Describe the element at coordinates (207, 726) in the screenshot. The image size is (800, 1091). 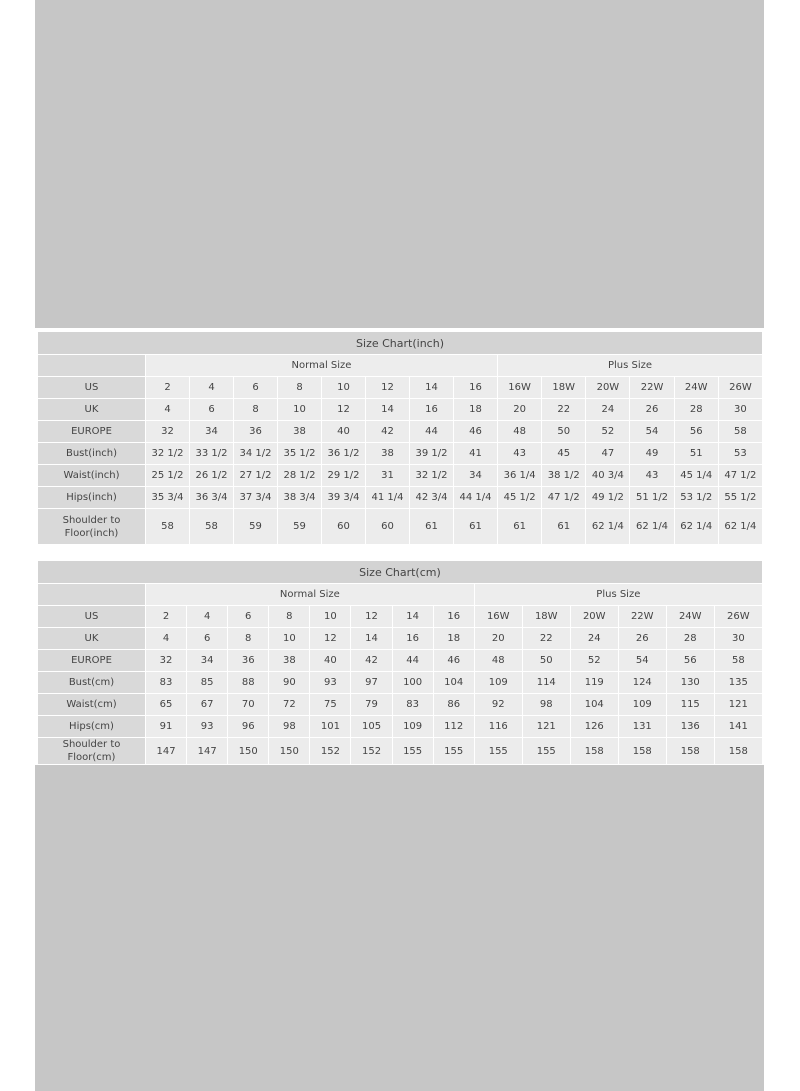
I see `size-cell: 93` at that location.